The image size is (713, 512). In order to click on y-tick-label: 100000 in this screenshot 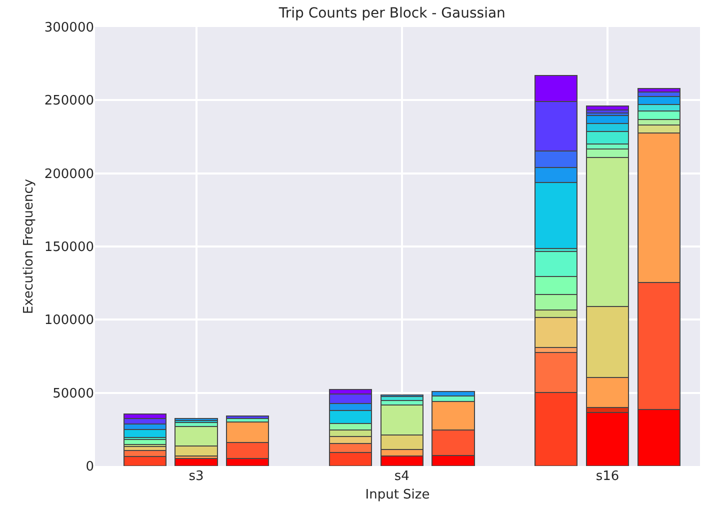, I will do `click(69, 320)`.